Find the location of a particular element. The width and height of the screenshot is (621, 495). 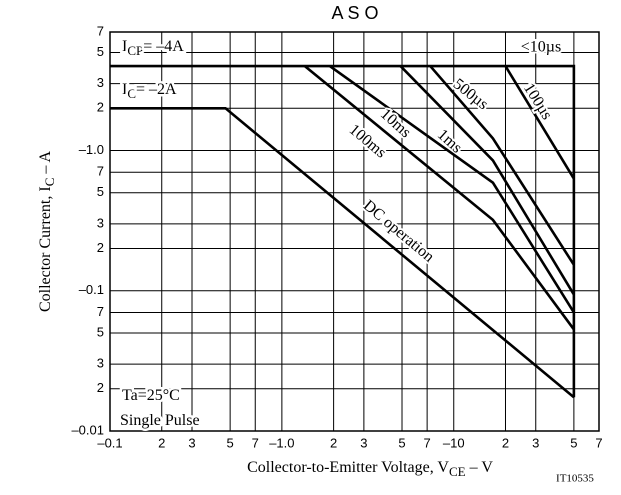

annotation: Ta=25°C is located at coordinates (151, 395).